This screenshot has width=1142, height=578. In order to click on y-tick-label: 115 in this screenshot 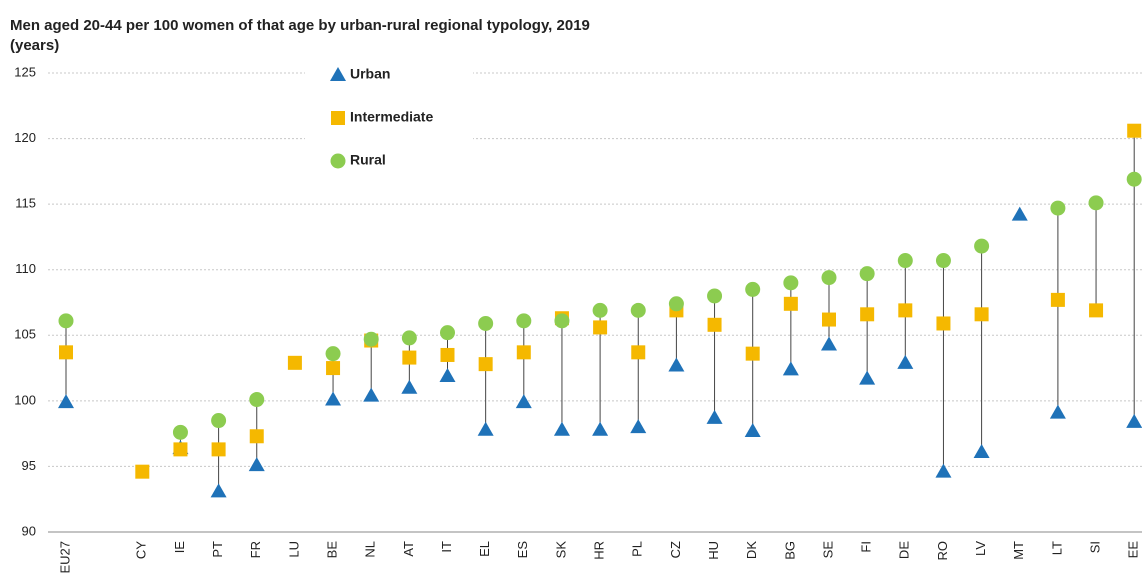, I will do `click(25, 203)`.